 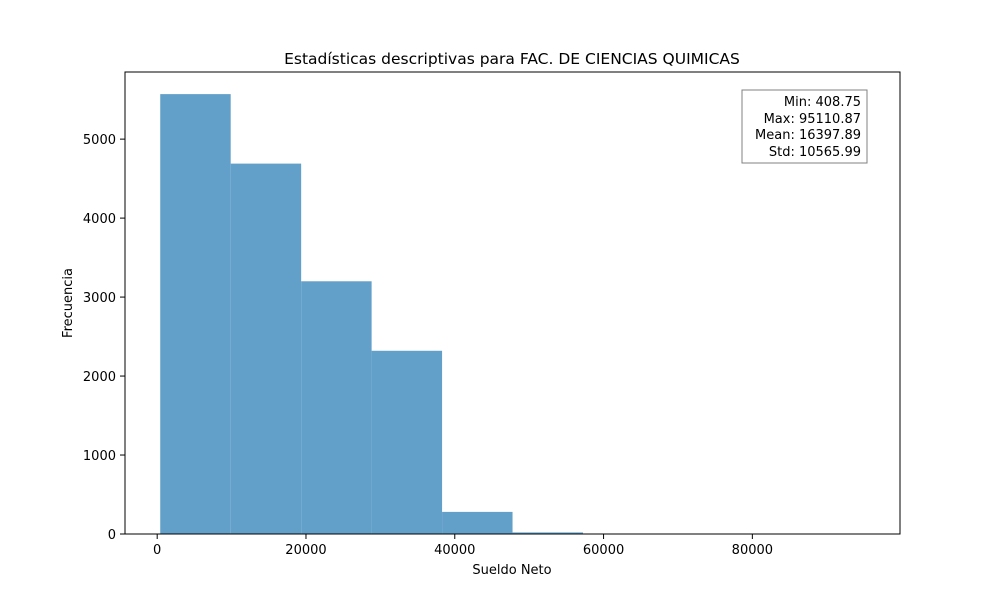 I want to click on y-axis-label: Frecuencia, so click(x=68, y=303).